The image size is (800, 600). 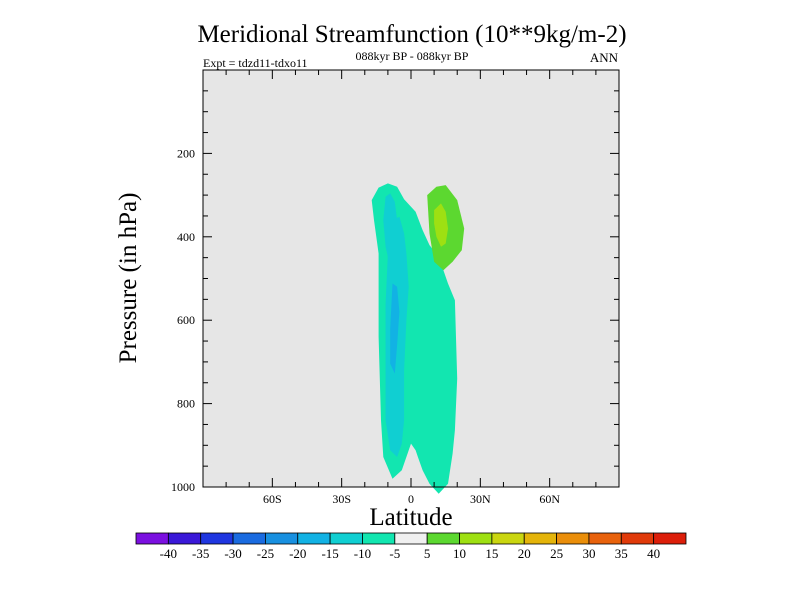 What do you see at coordinates (411, 499) in the screenshot?
I see `x-tick-label: 0` at bounding box center [411, 499].